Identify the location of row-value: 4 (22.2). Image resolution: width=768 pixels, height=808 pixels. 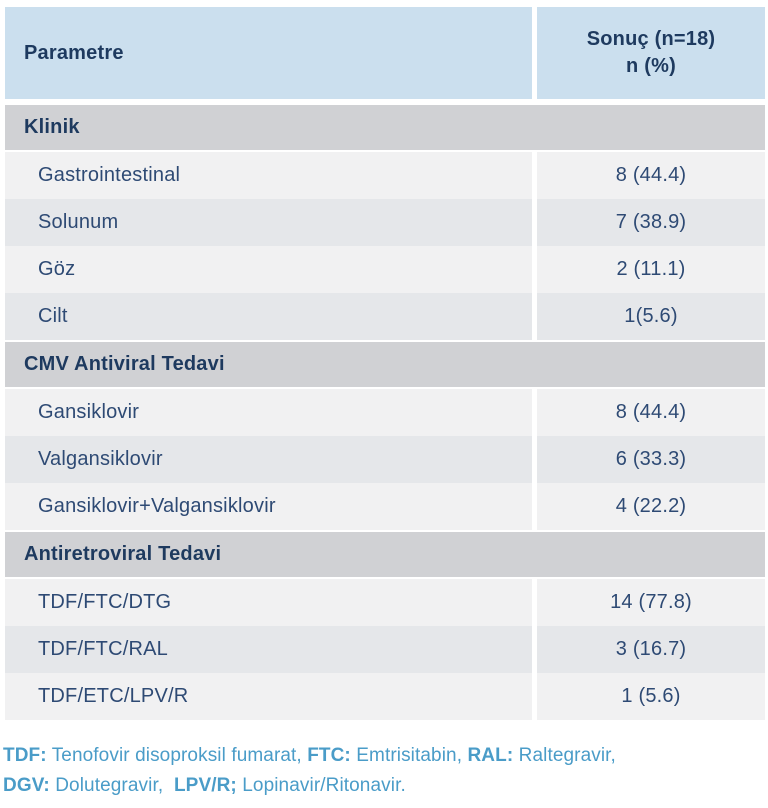
(651, 506).